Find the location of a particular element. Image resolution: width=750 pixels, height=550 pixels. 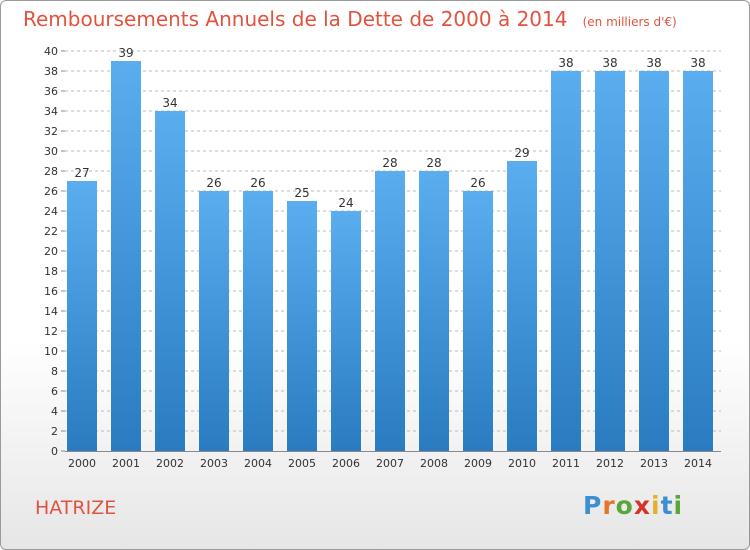

y-tick-label: 12 is located at coordinates (51, 331).